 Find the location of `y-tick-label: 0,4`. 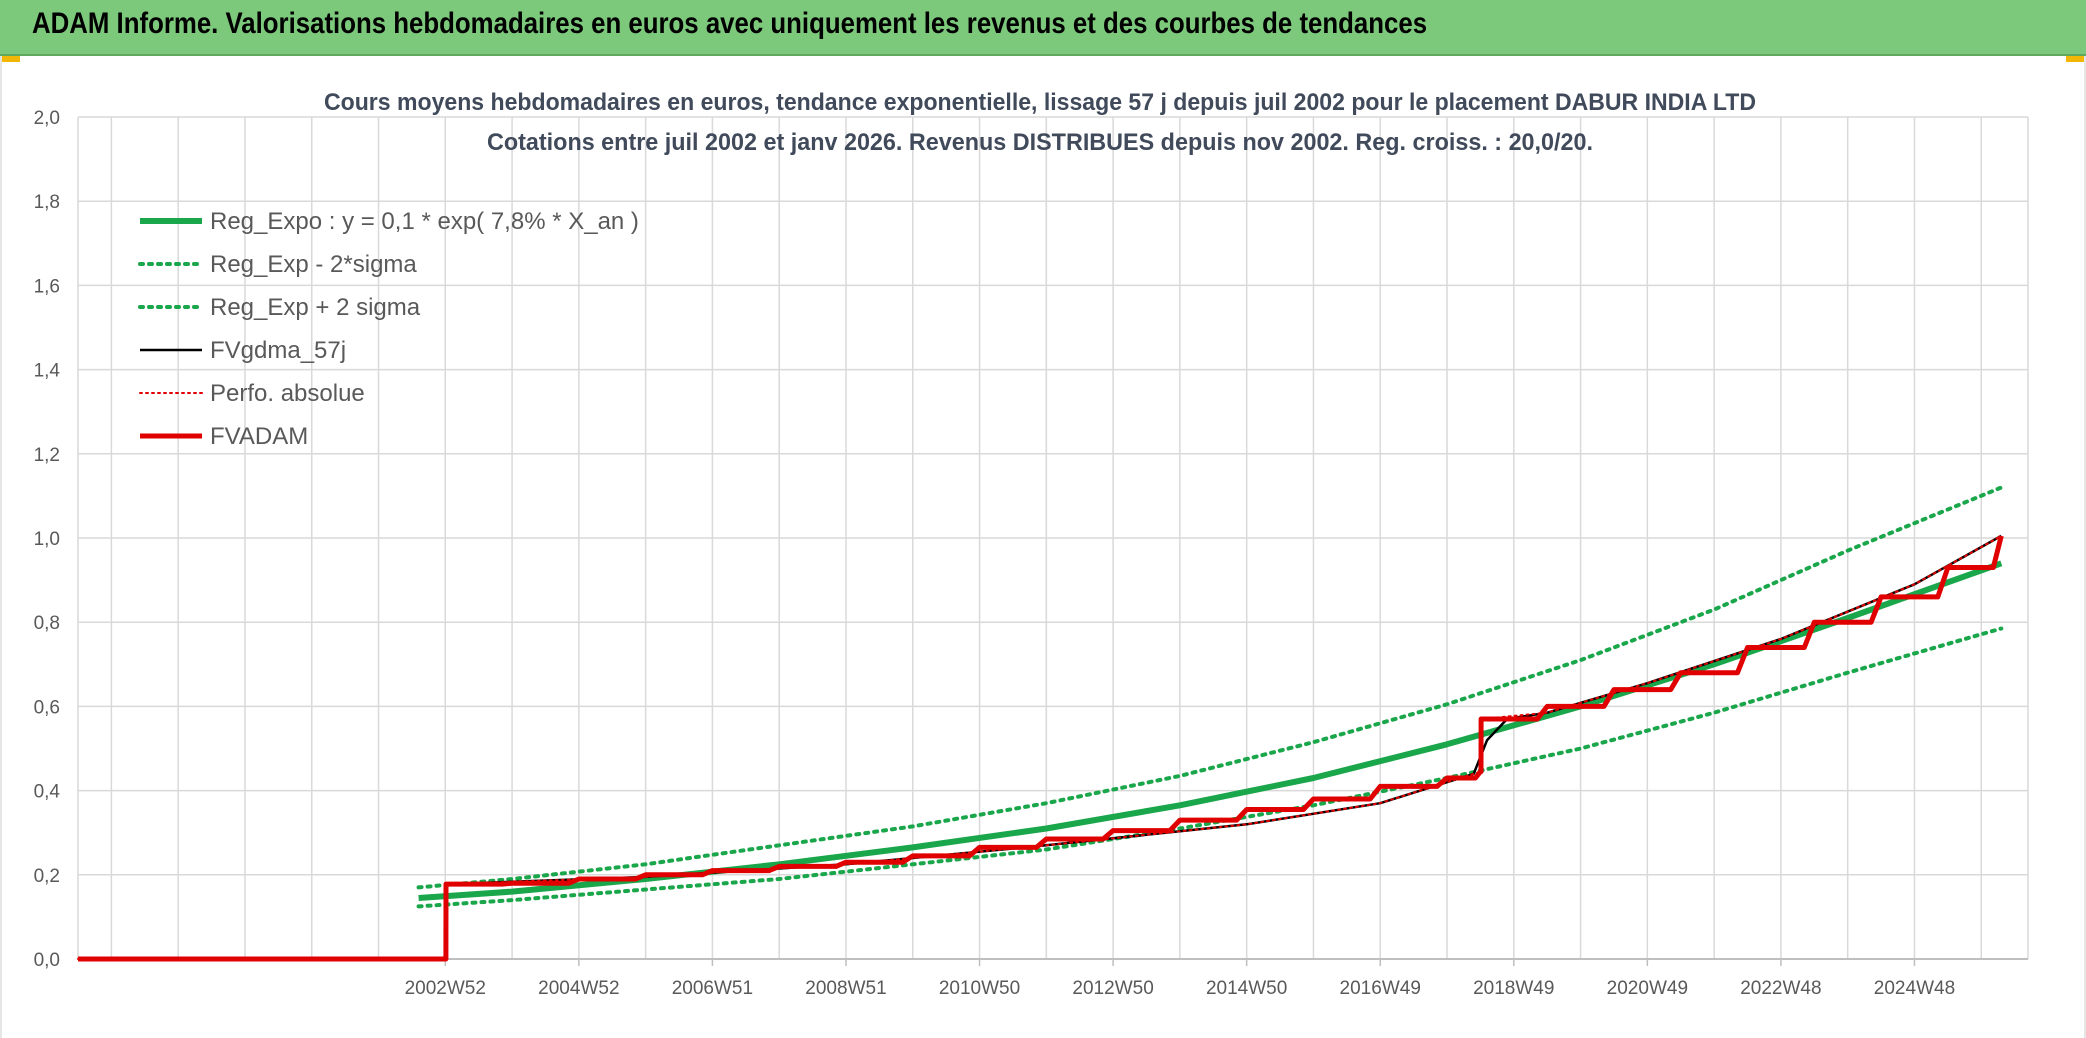

y-tick-label: 0,4 is located at coordinates (47, 792).